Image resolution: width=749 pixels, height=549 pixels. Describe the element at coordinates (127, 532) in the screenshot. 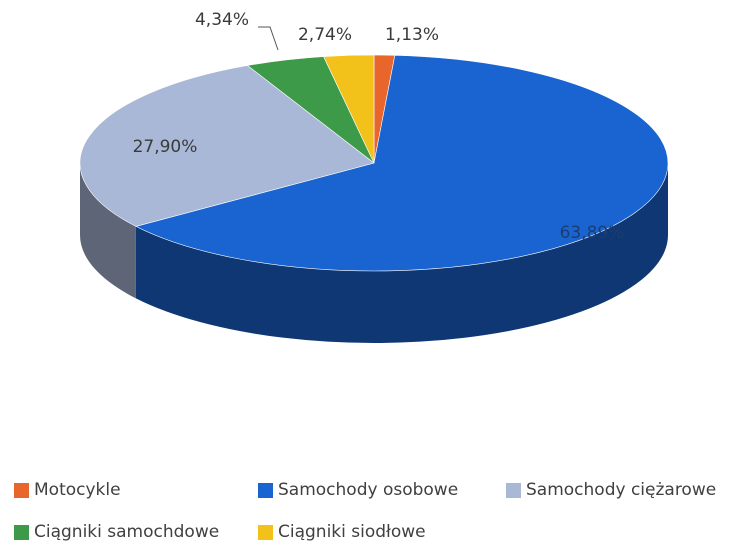

I see `legend-label: Ciągniki samochdowe` at that location.